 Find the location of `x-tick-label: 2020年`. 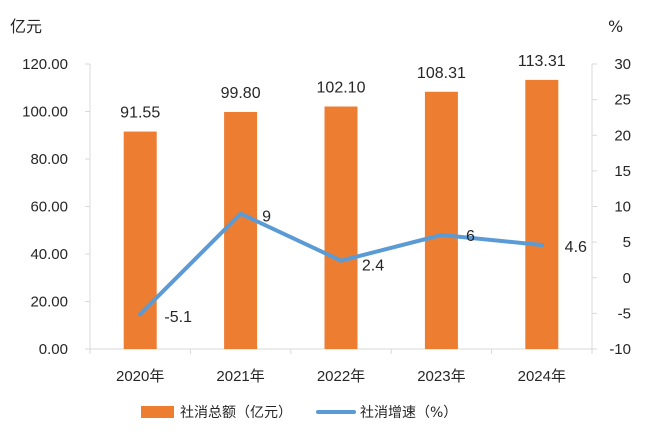

x-tick-label: 2020年 is located at coordinates (140, 376).